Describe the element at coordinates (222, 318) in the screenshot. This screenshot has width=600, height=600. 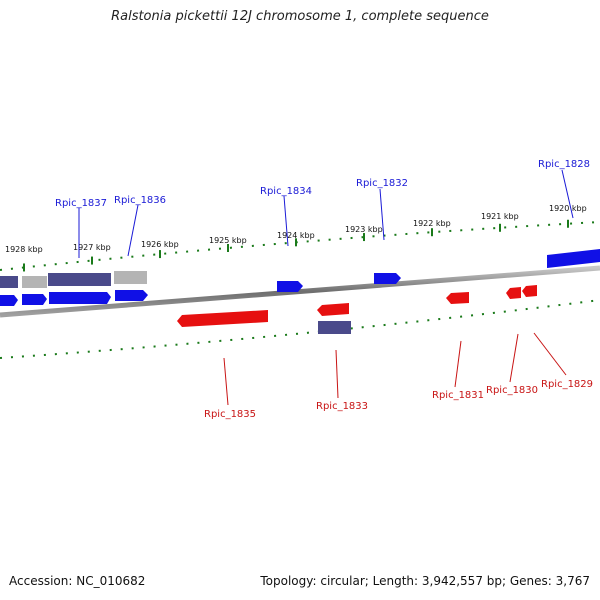
I see `gene-rpic-1835-arrow` at that location.